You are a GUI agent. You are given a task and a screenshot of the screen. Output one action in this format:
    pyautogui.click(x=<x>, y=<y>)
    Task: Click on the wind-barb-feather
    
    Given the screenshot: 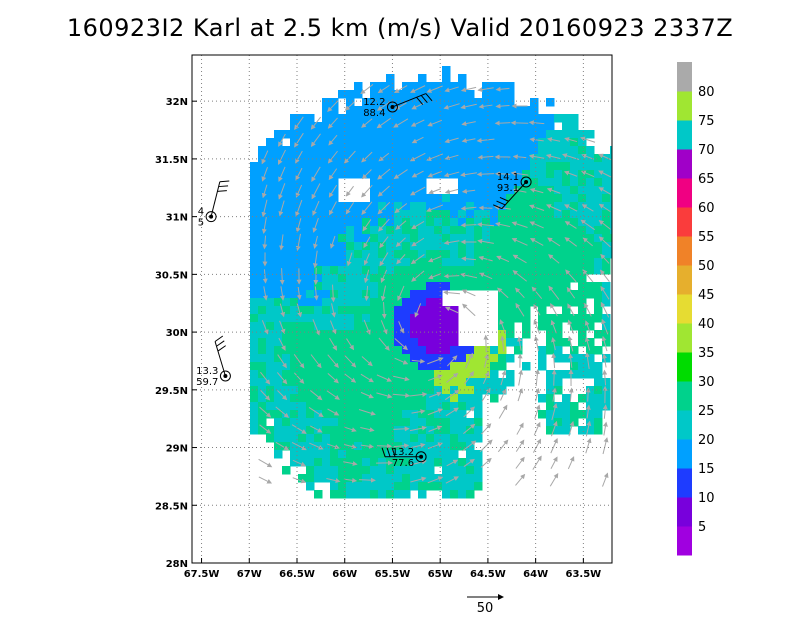 What is the action you would take?
    pyautogui.click(x=420, y=100)
    